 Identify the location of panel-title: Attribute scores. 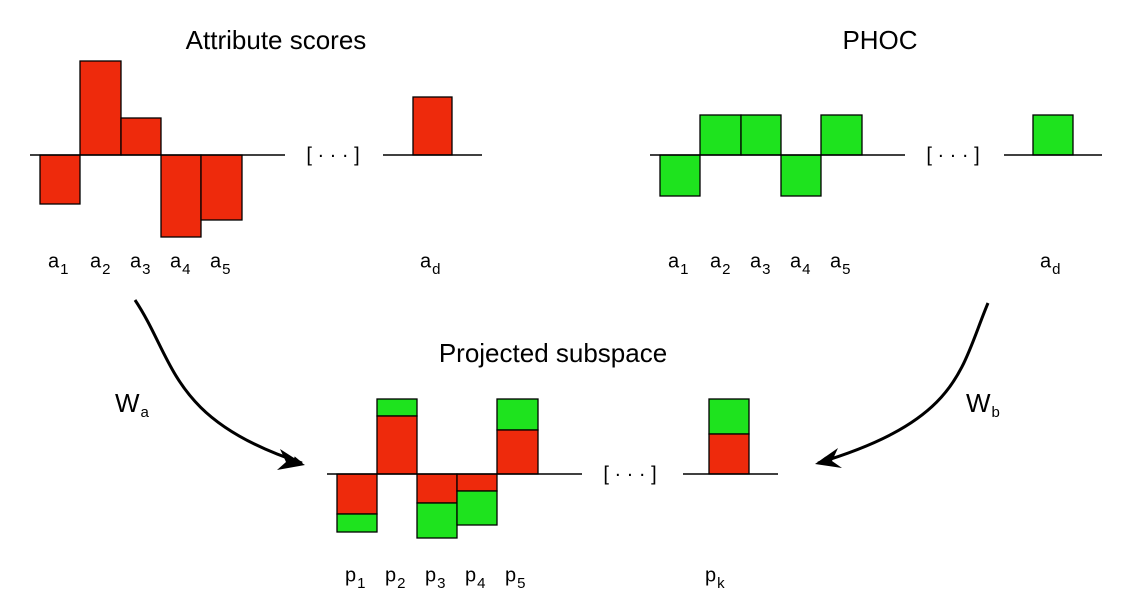
(276, 40).